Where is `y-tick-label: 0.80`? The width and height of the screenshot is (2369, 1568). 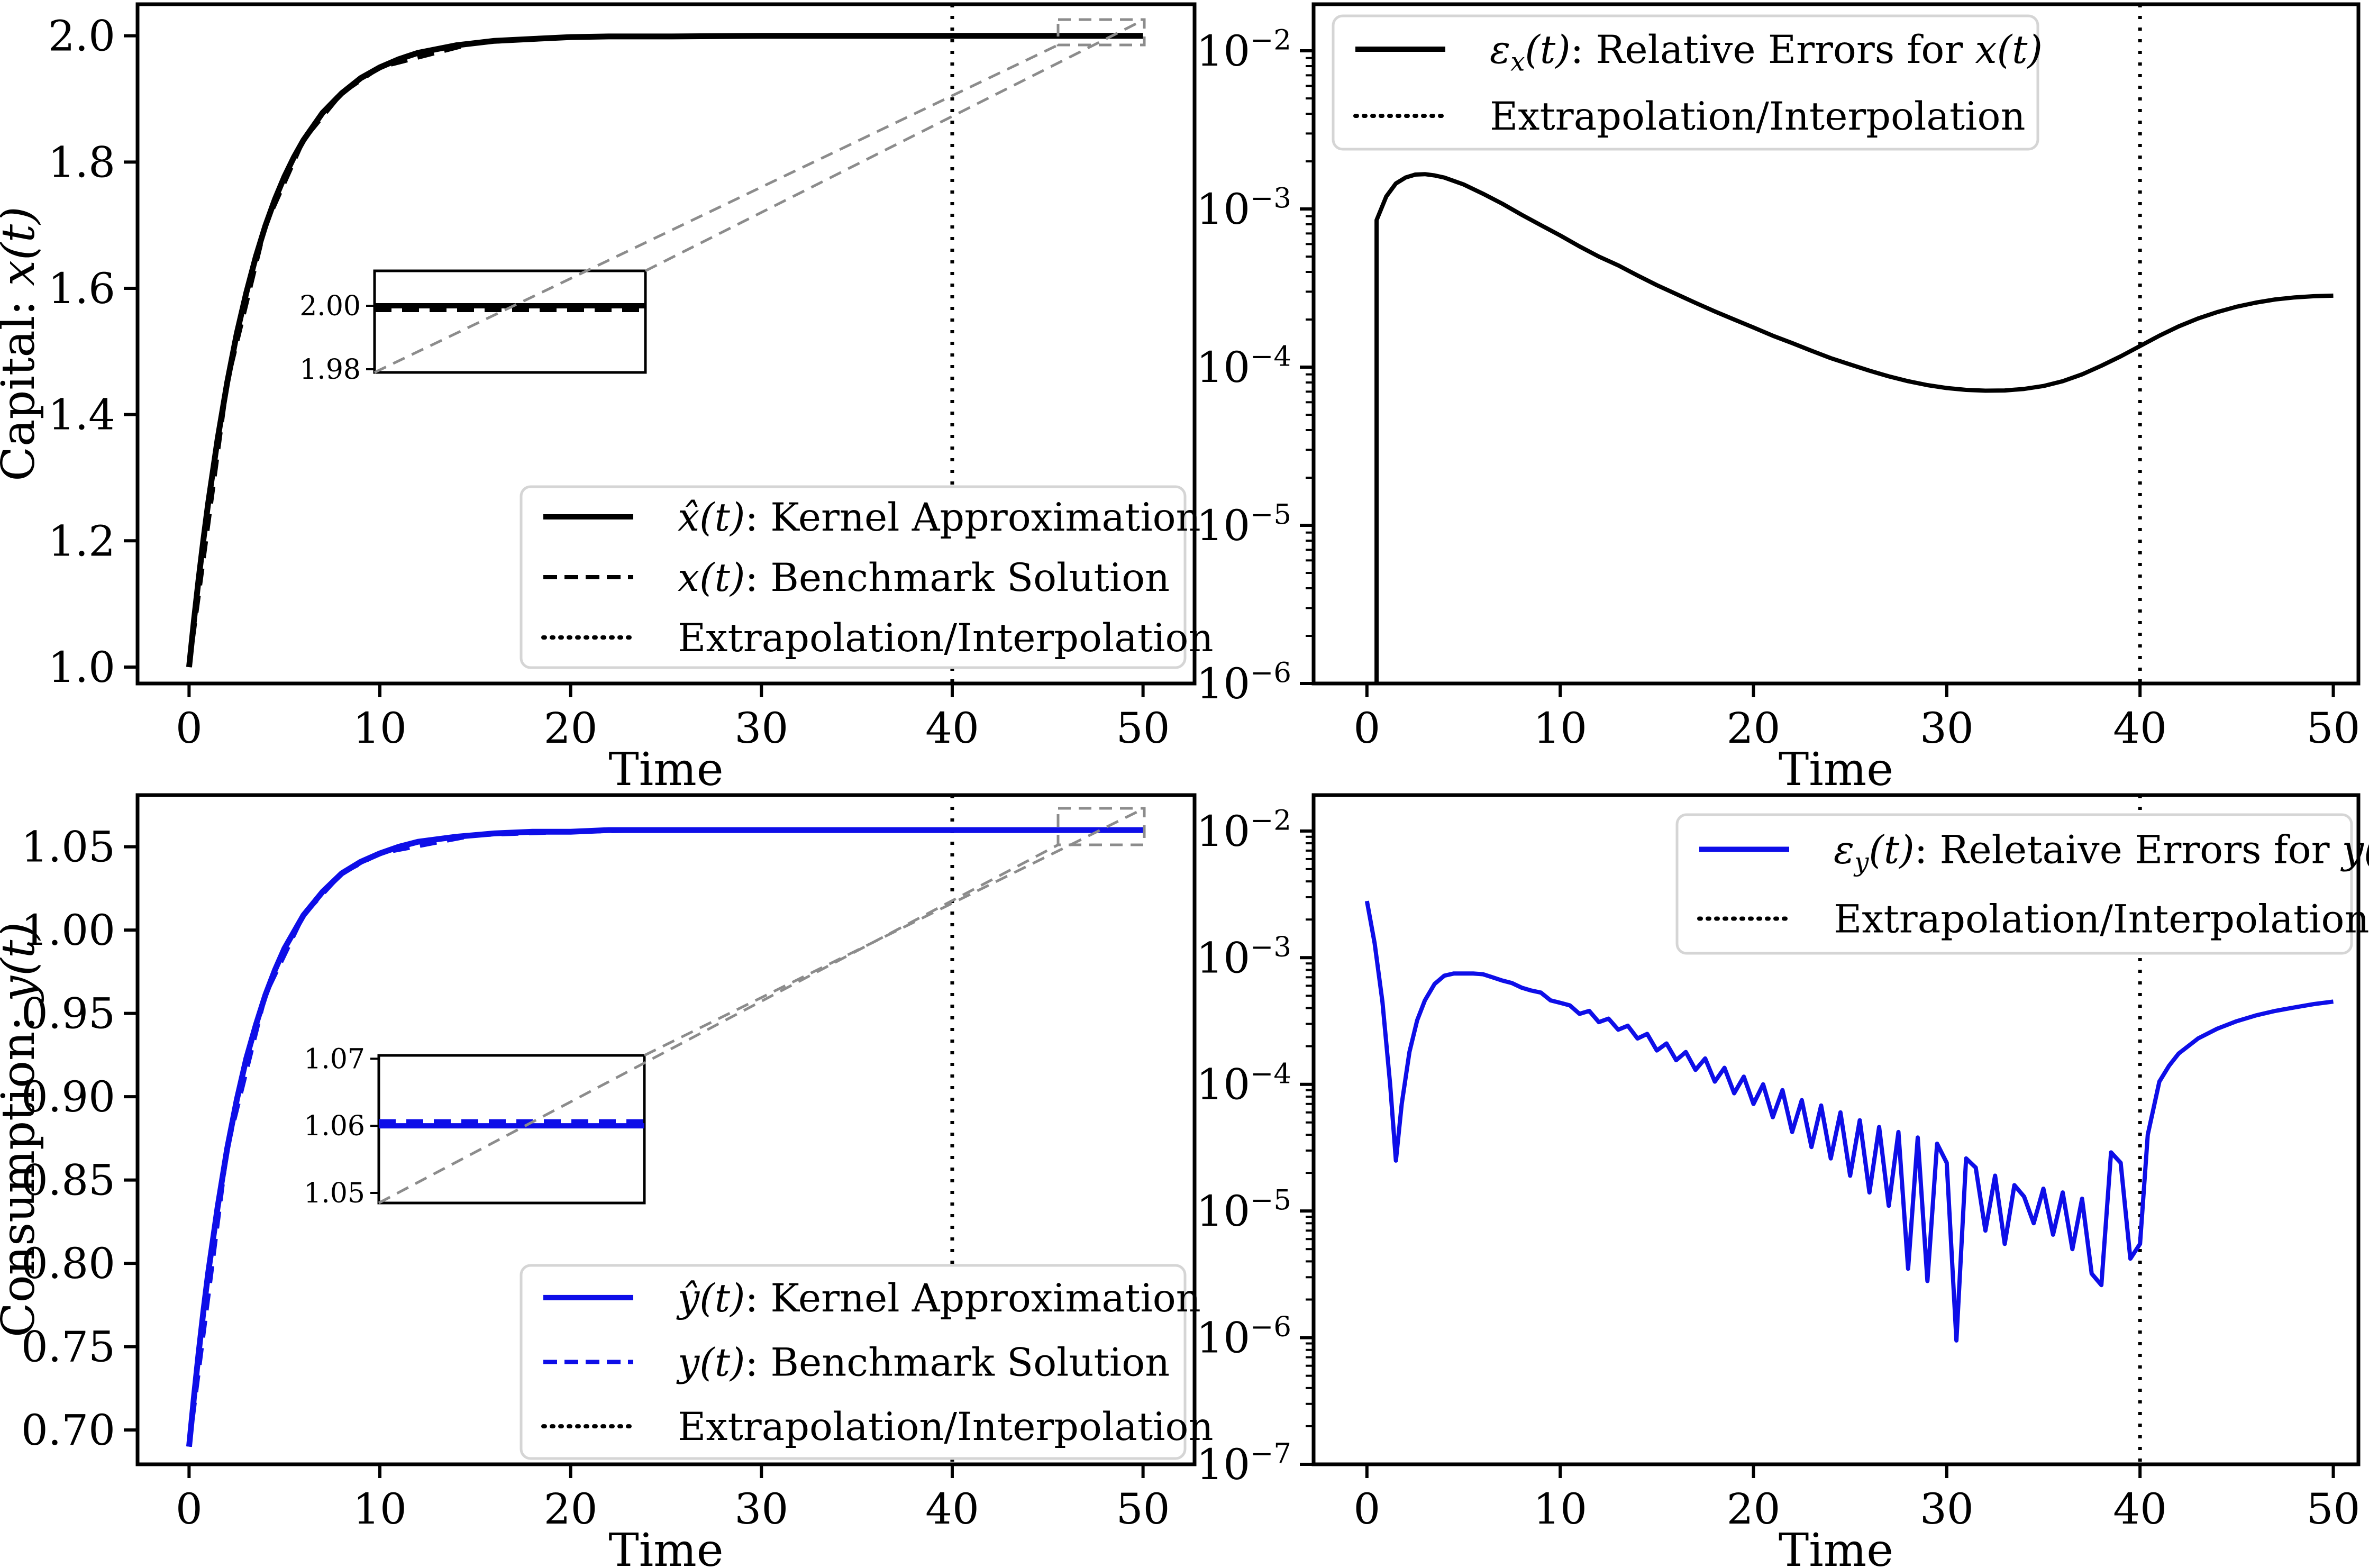 y-tick-label: 0.80 is located at coordinates (68, 1263).